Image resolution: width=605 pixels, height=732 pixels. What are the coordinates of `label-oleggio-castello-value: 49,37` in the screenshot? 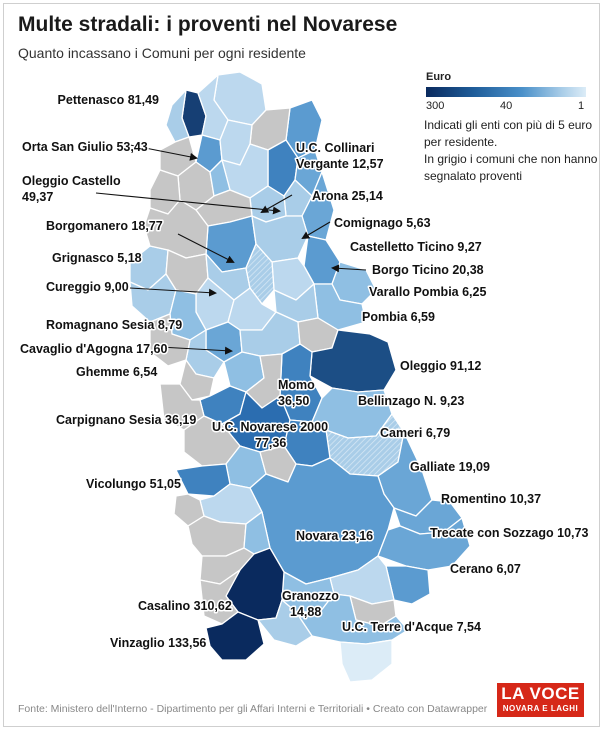 It's located at (37, 197).